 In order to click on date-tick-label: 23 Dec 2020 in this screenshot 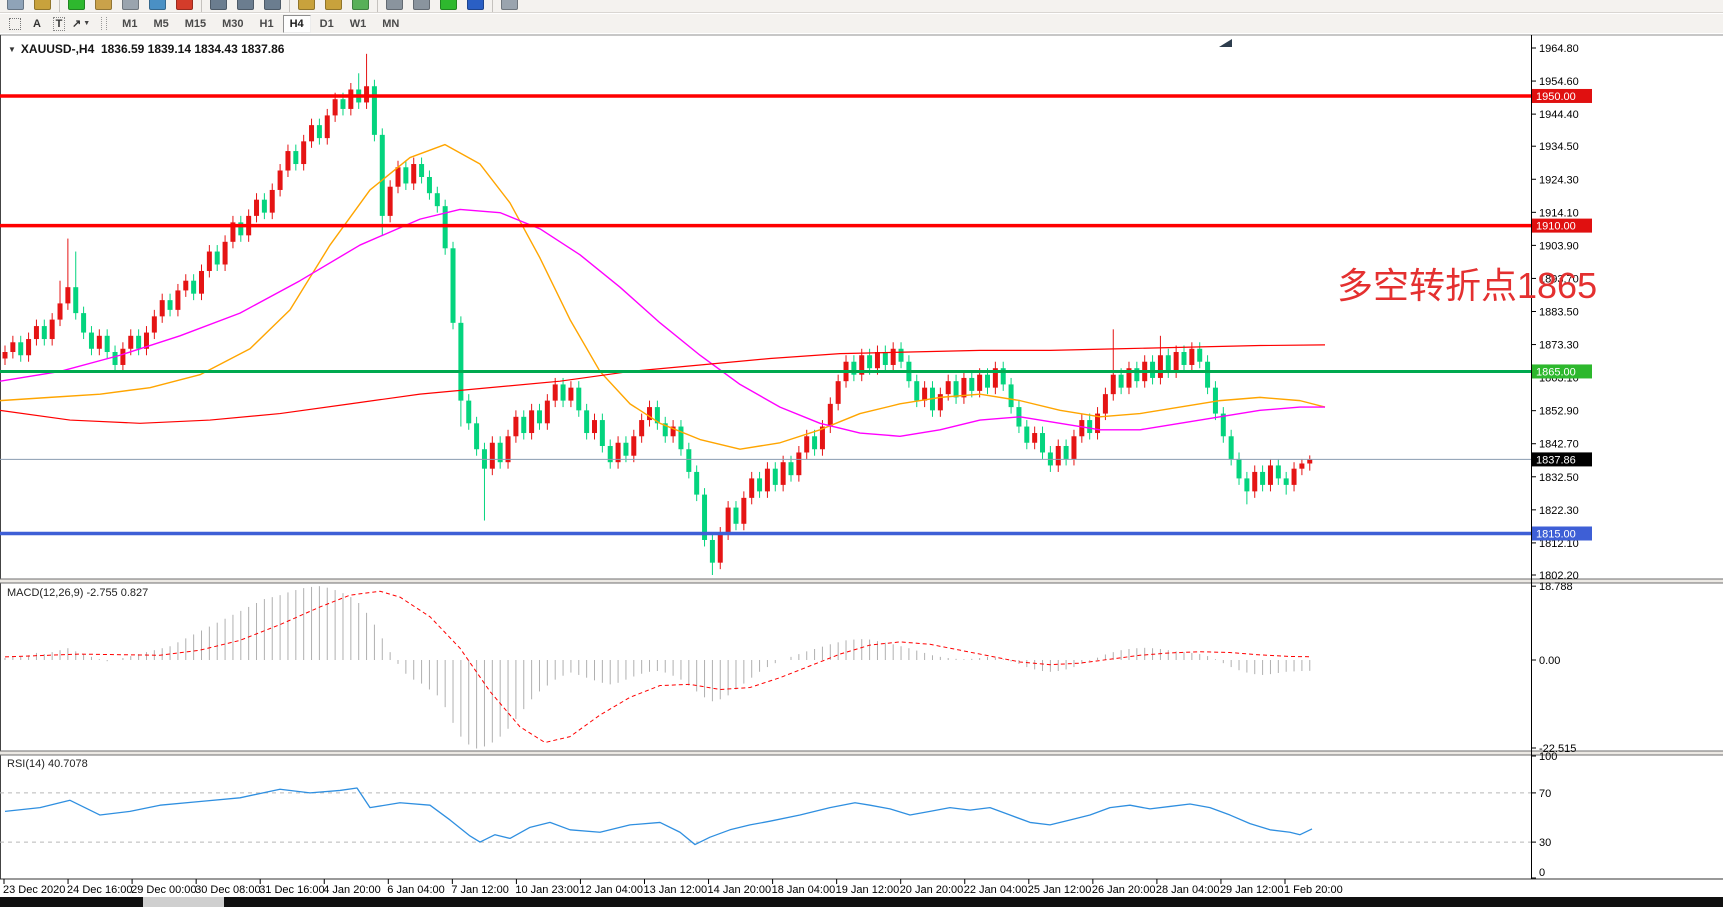, I will do `click(34, 890)`.